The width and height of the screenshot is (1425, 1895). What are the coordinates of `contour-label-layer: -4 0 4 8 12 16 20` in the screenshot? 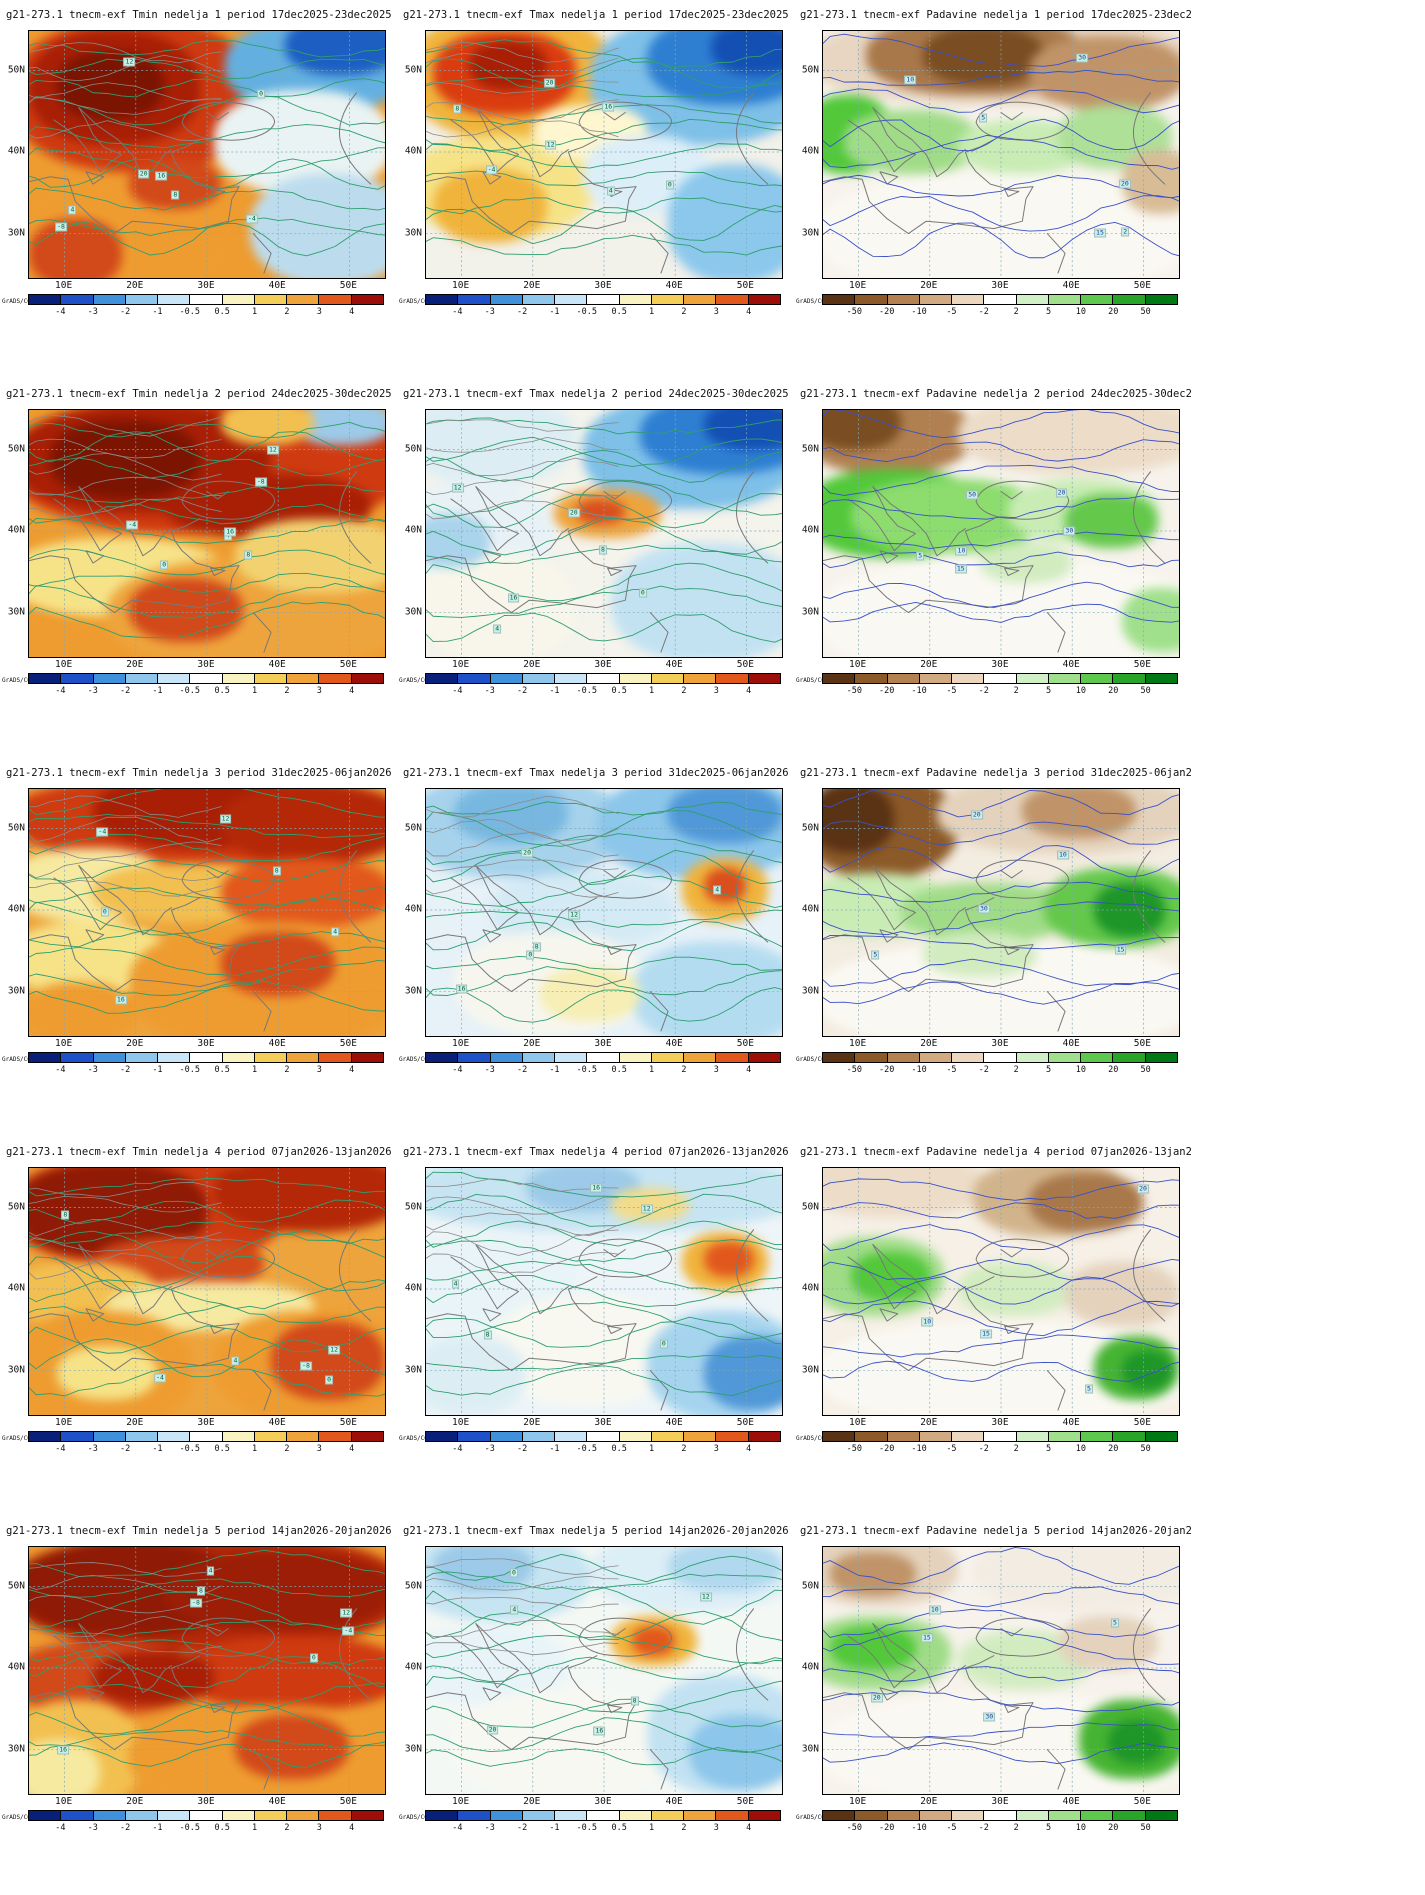 It's located at (604, 154).